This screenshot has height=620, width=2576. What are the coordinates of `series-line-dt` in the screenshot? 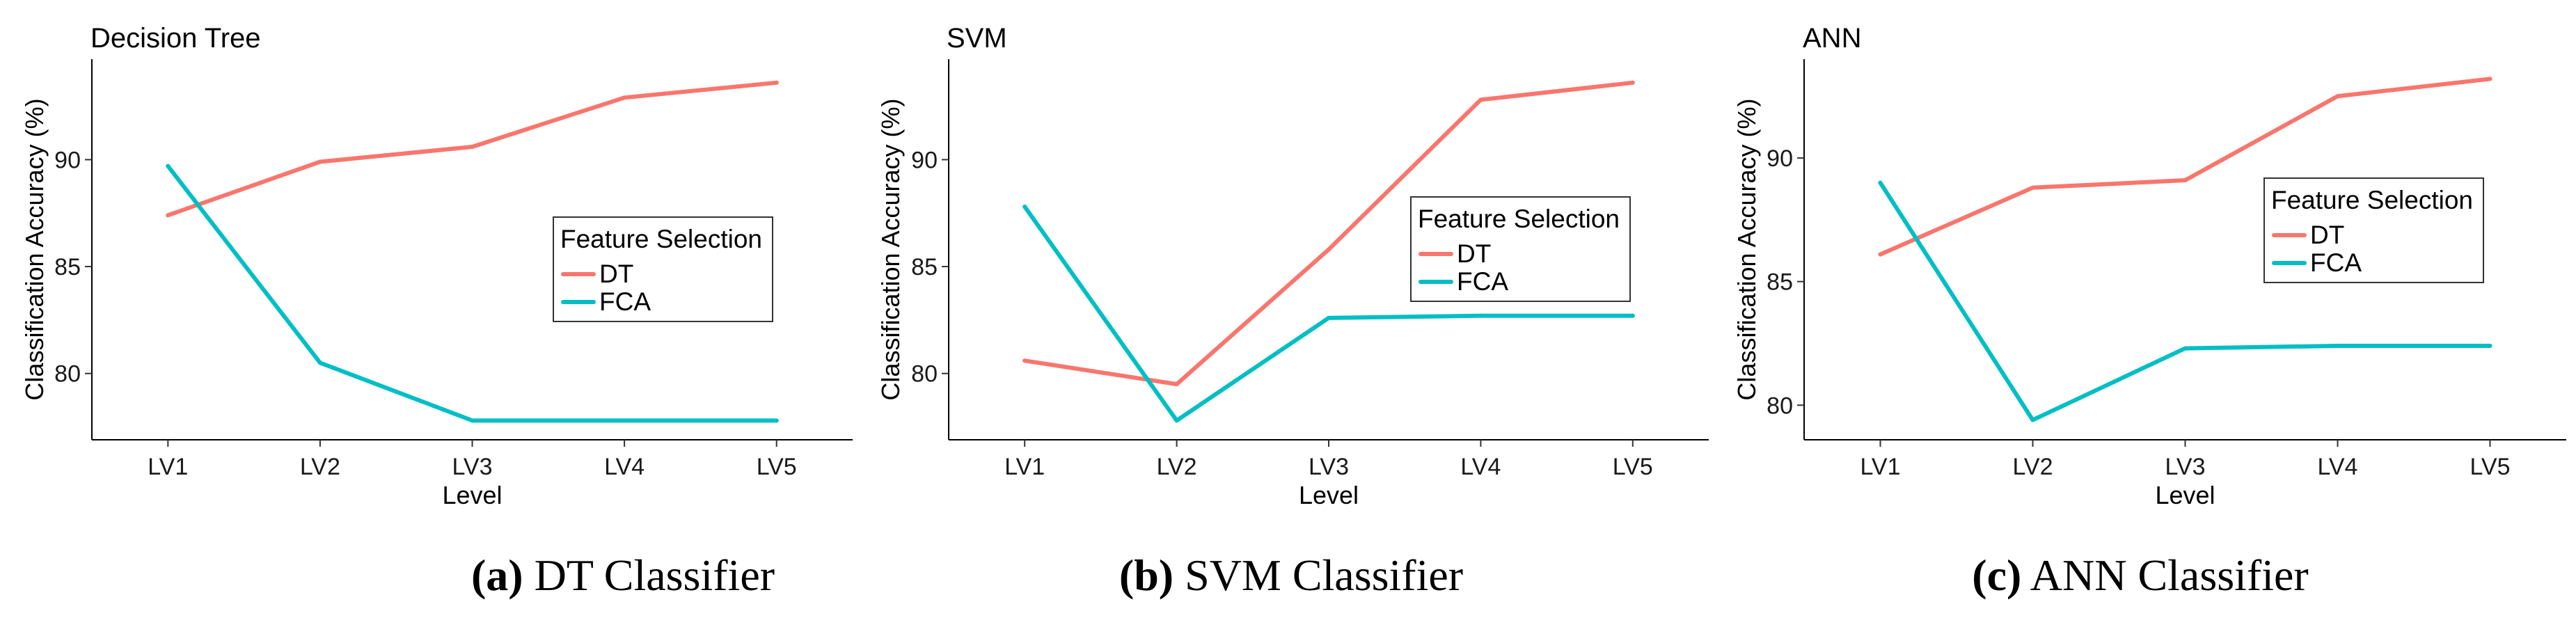 It's located at (472, 149).